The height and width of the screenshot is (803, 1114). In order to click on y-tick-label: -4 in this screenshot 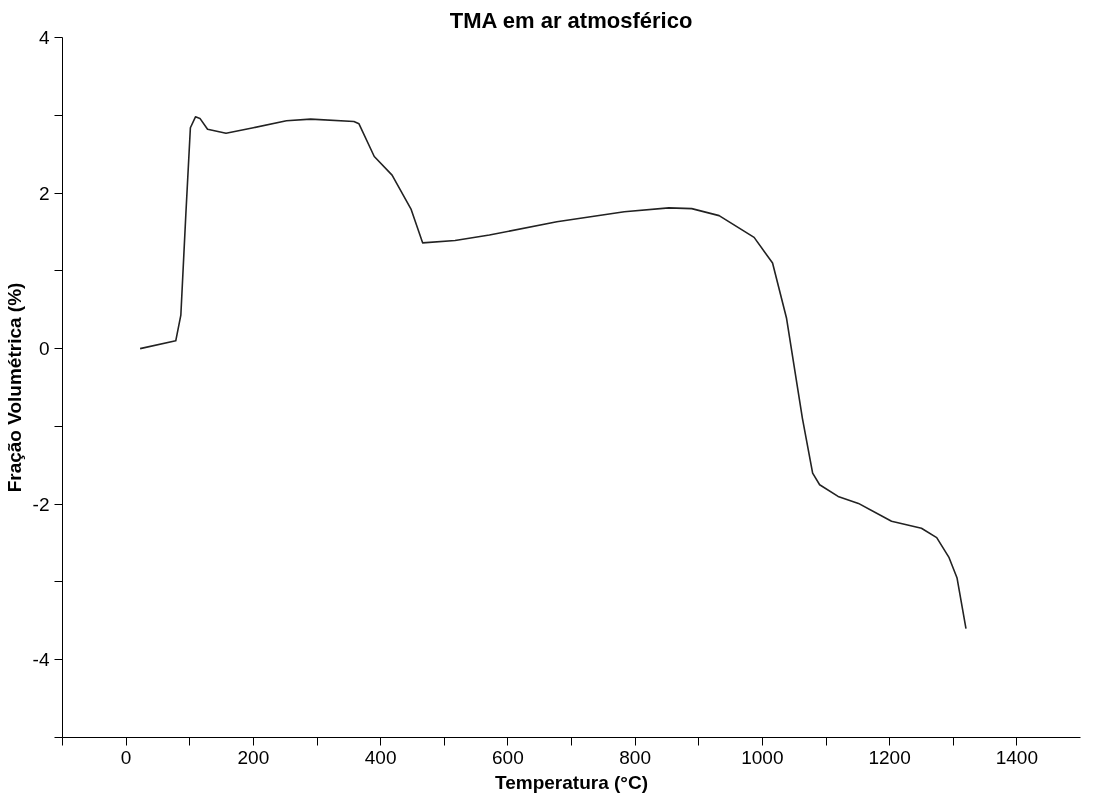, I will do `click(41, 660)`.